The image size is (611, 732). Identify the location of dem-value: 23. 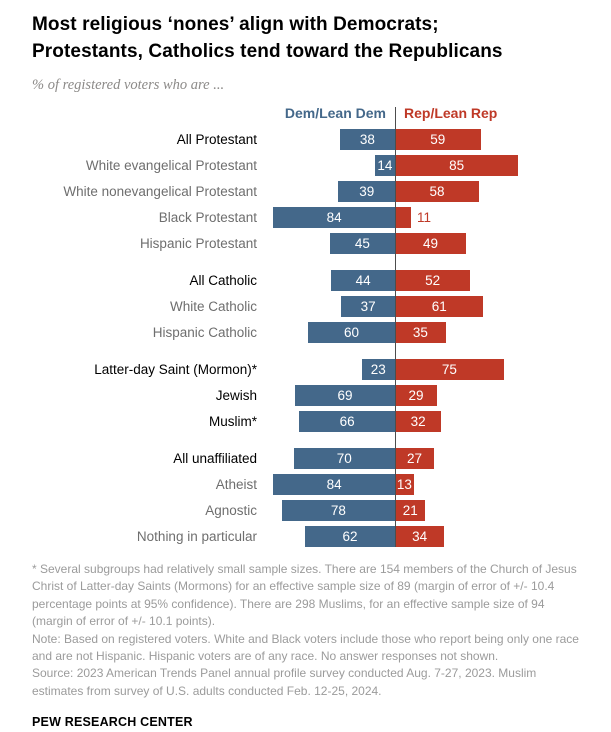
(378, 369).